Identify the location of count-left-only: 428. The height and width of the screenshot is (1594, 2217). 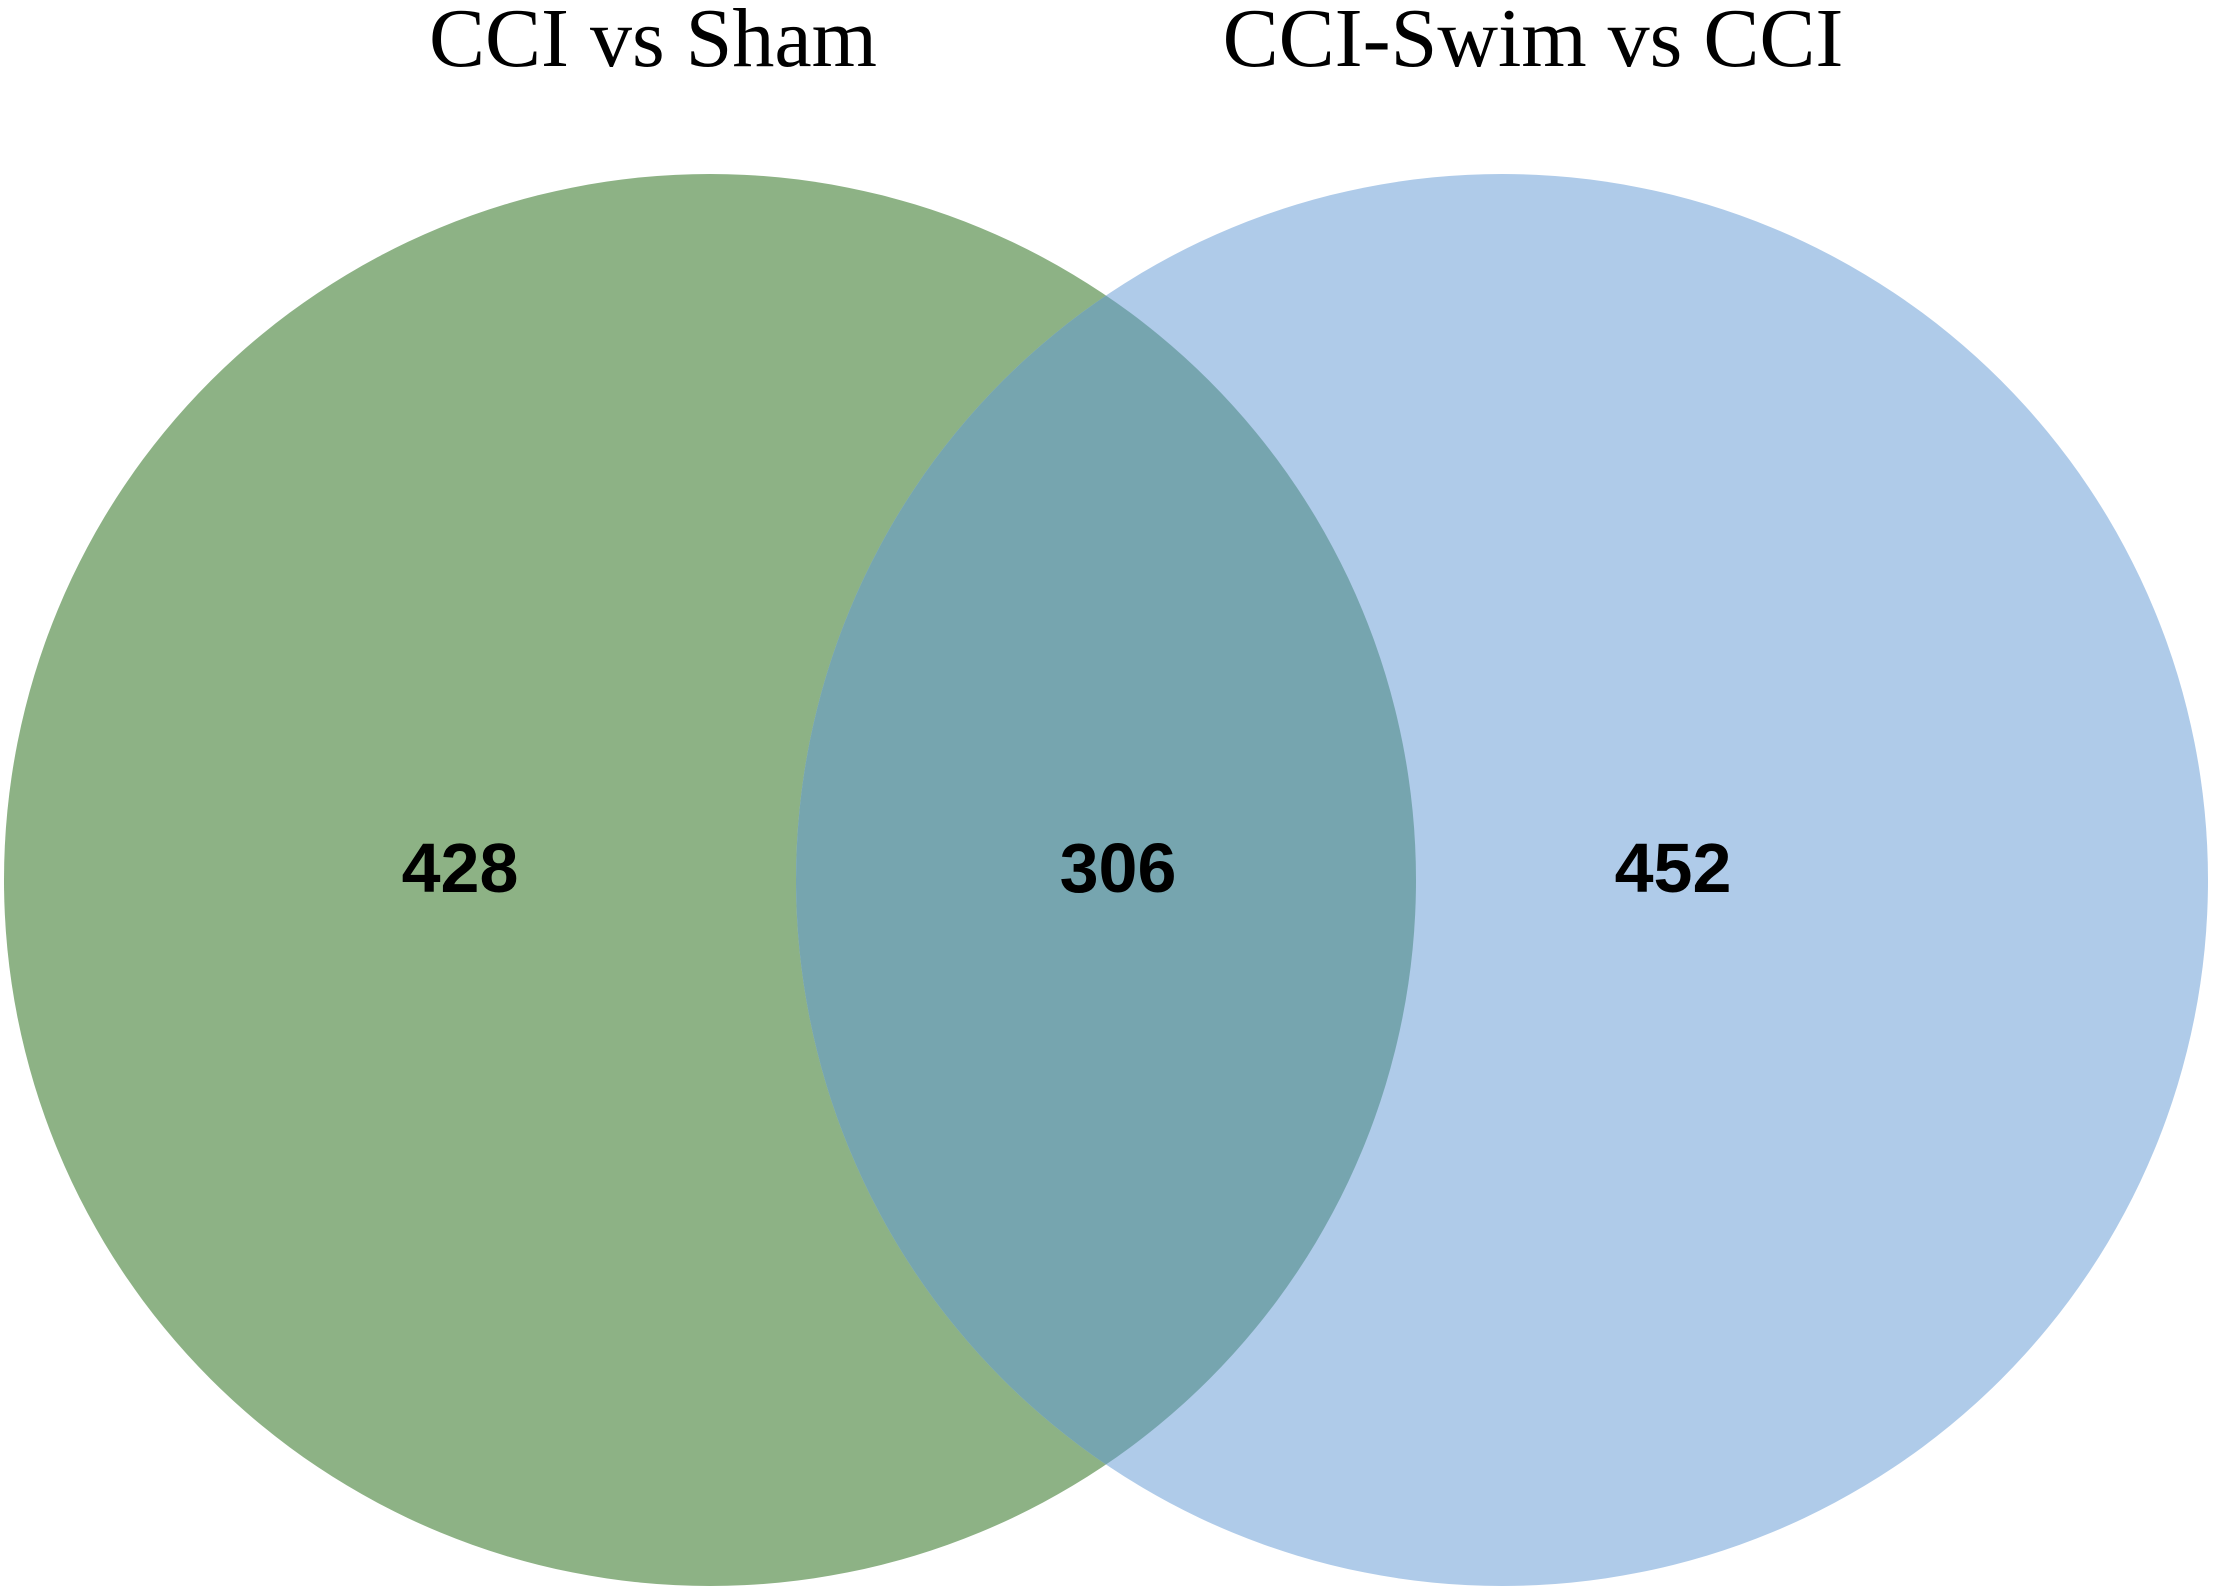
(460, 868).